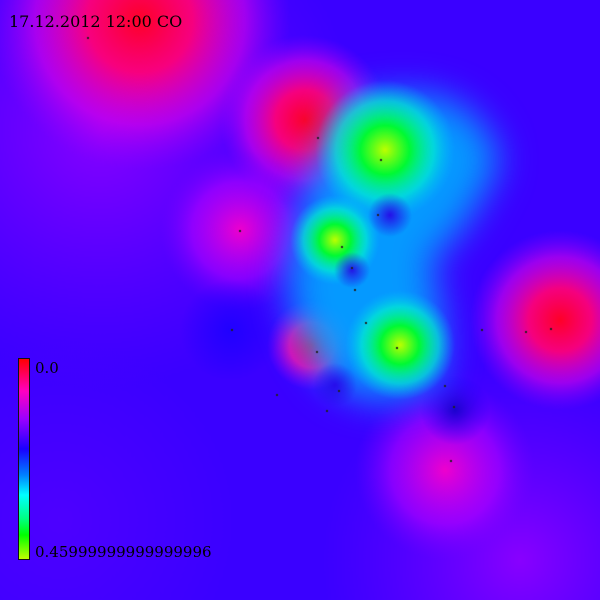 This screenshot has height=600, width=600. What do you see at coordinates (47, 368) in the screenshot?
I see `legend-min-label: 0.0` at bounding box center [47, 368].